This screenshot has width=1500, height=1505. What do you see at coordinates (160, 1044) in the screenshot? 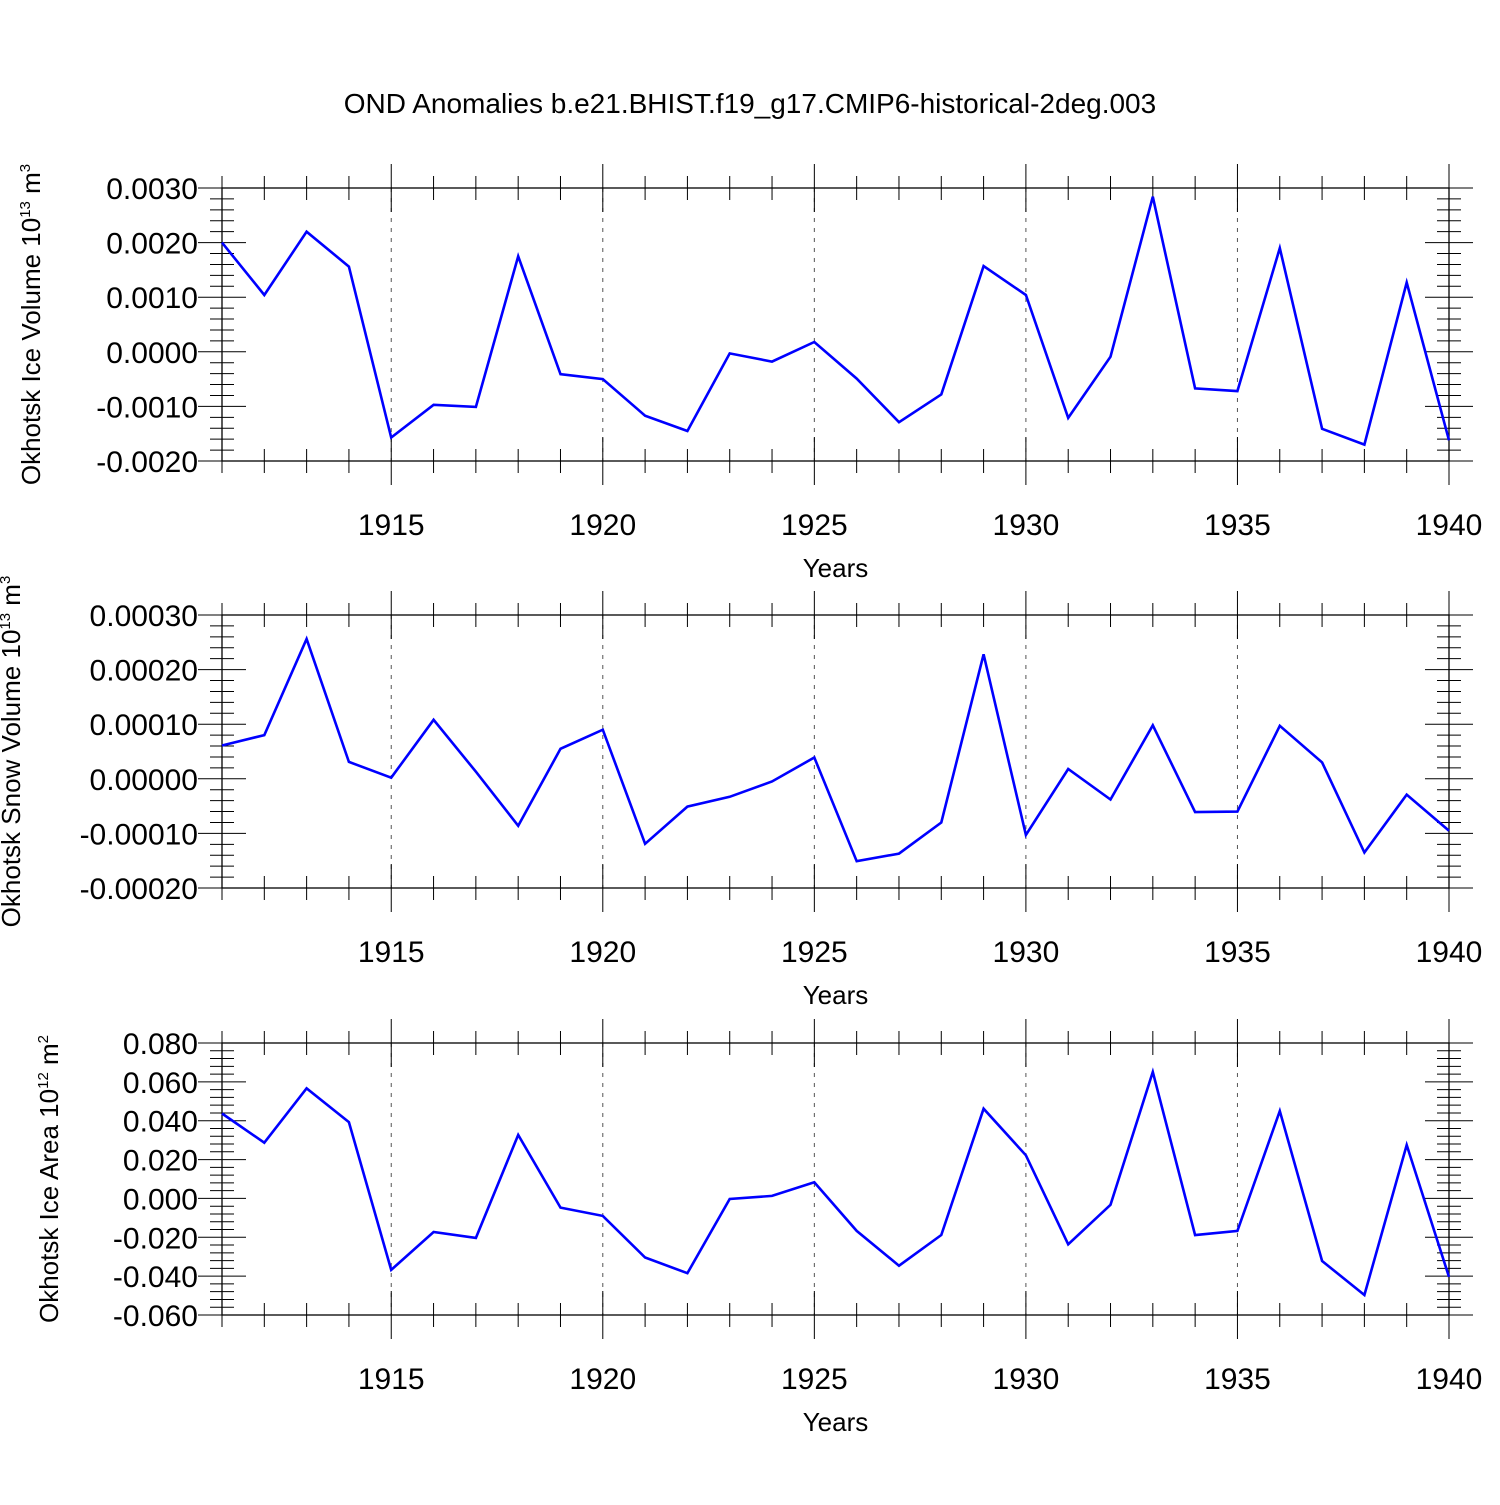
I see `y-tick-label: 0.080` at bounding box center [160, 1044].